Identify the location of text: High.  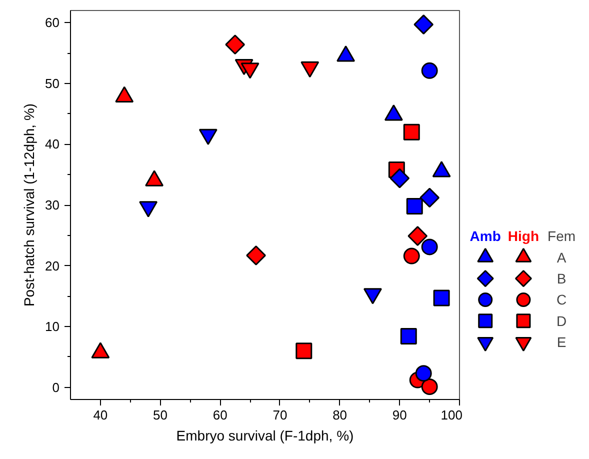
(524, 236).